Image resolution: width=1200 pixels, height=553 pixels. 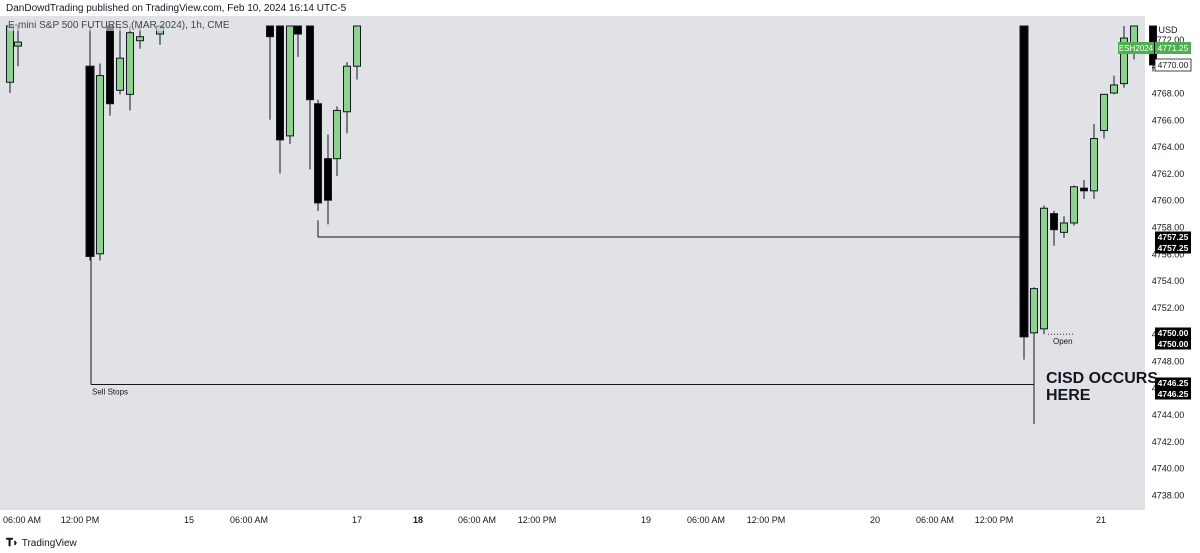 I want to click on y-tick-label: 4754.00, so click(x=1168, y=281).